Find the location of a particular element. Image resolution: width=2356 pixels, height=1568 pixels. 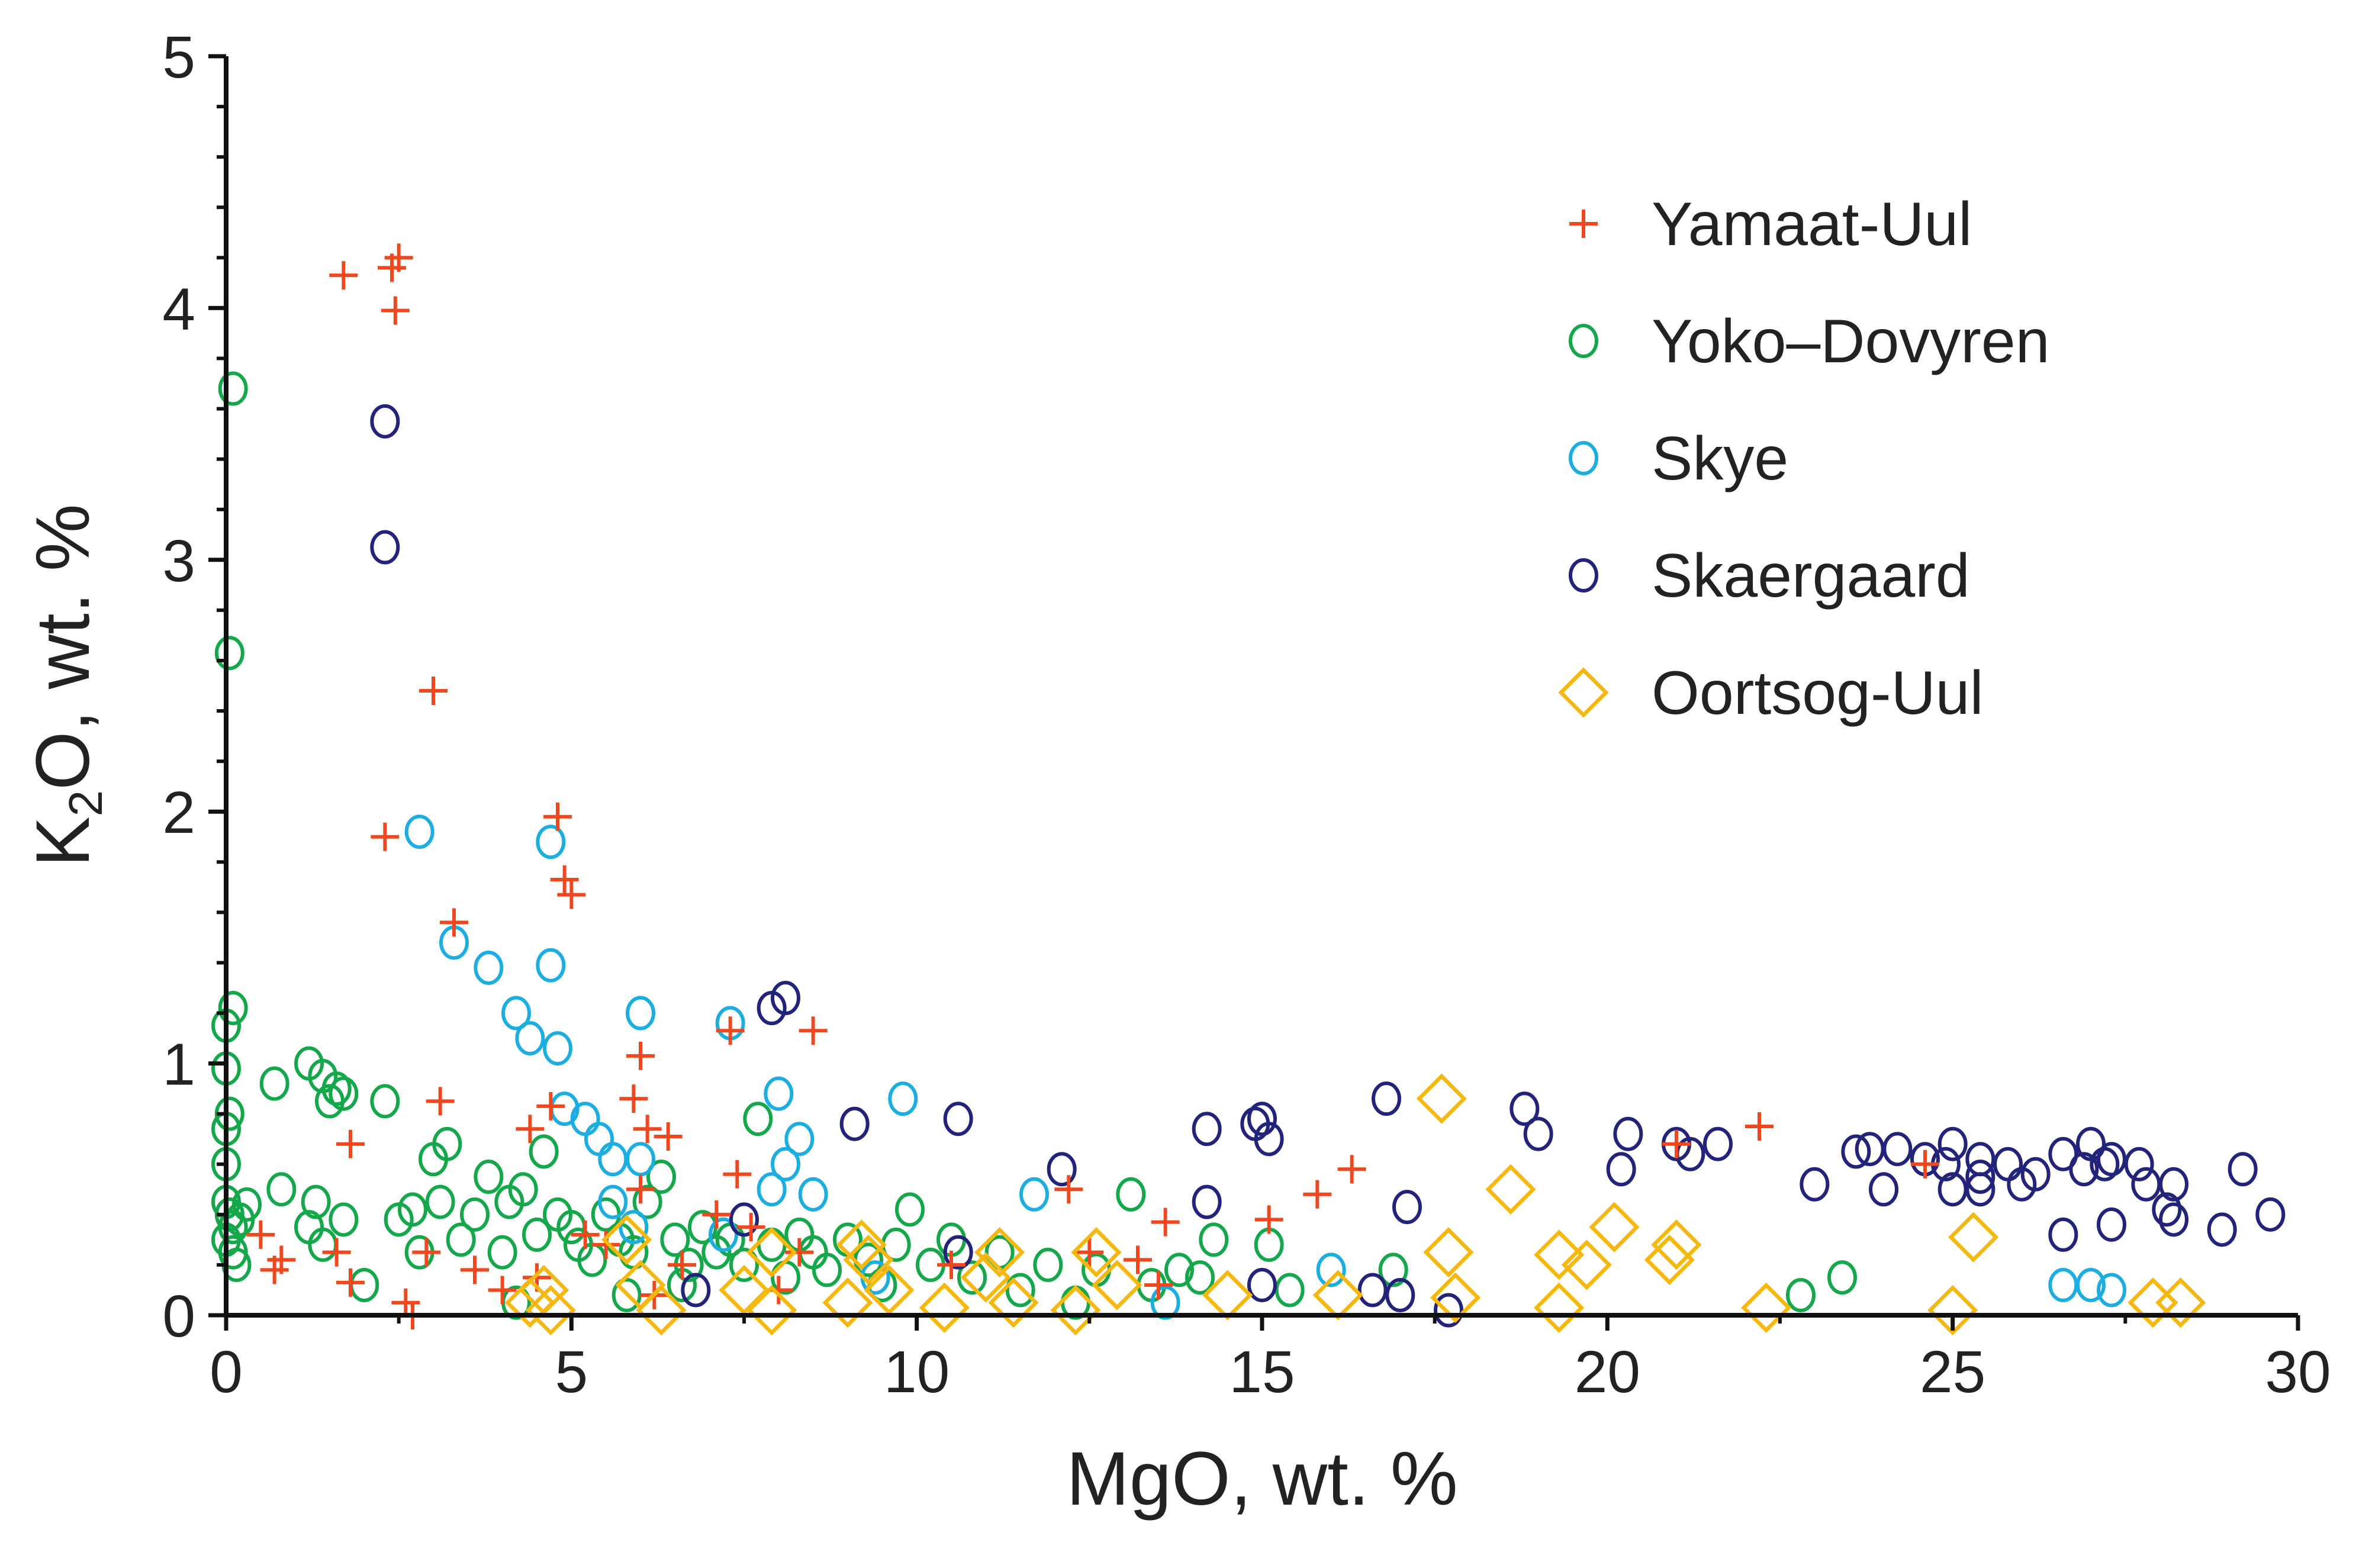

legend-item: Oortsog-Uul is located at coordinates (1771, 693).